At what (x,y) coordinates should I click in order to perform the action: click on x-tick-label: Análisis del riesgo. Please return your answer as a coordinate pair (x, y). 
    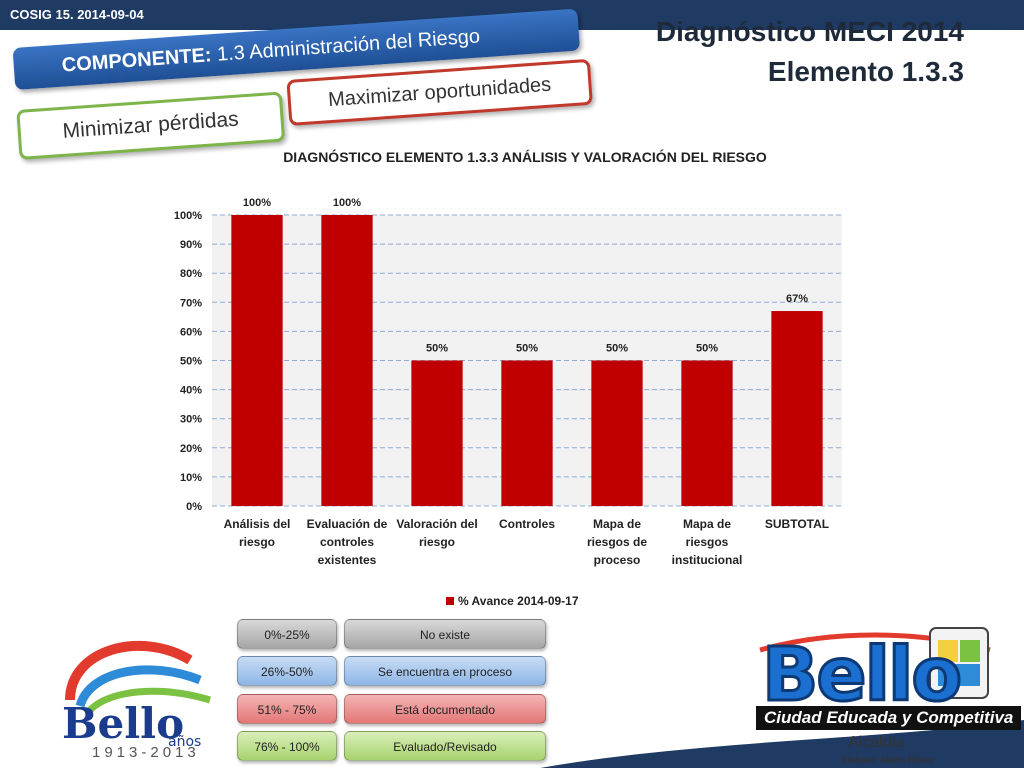
    Looking at the image, I should click on (257, 533).